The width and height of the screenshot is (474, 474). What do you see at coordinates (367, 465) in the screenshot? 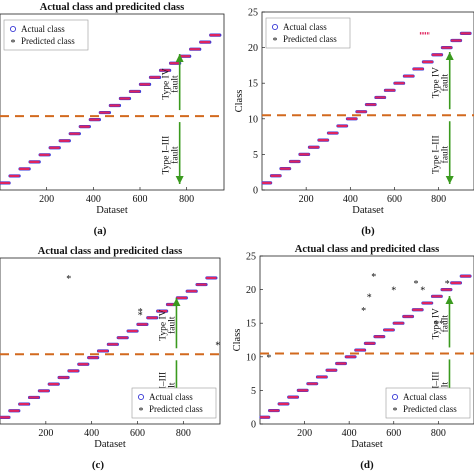
I see `panel-label: (d)` at bounding box center [367, 465].